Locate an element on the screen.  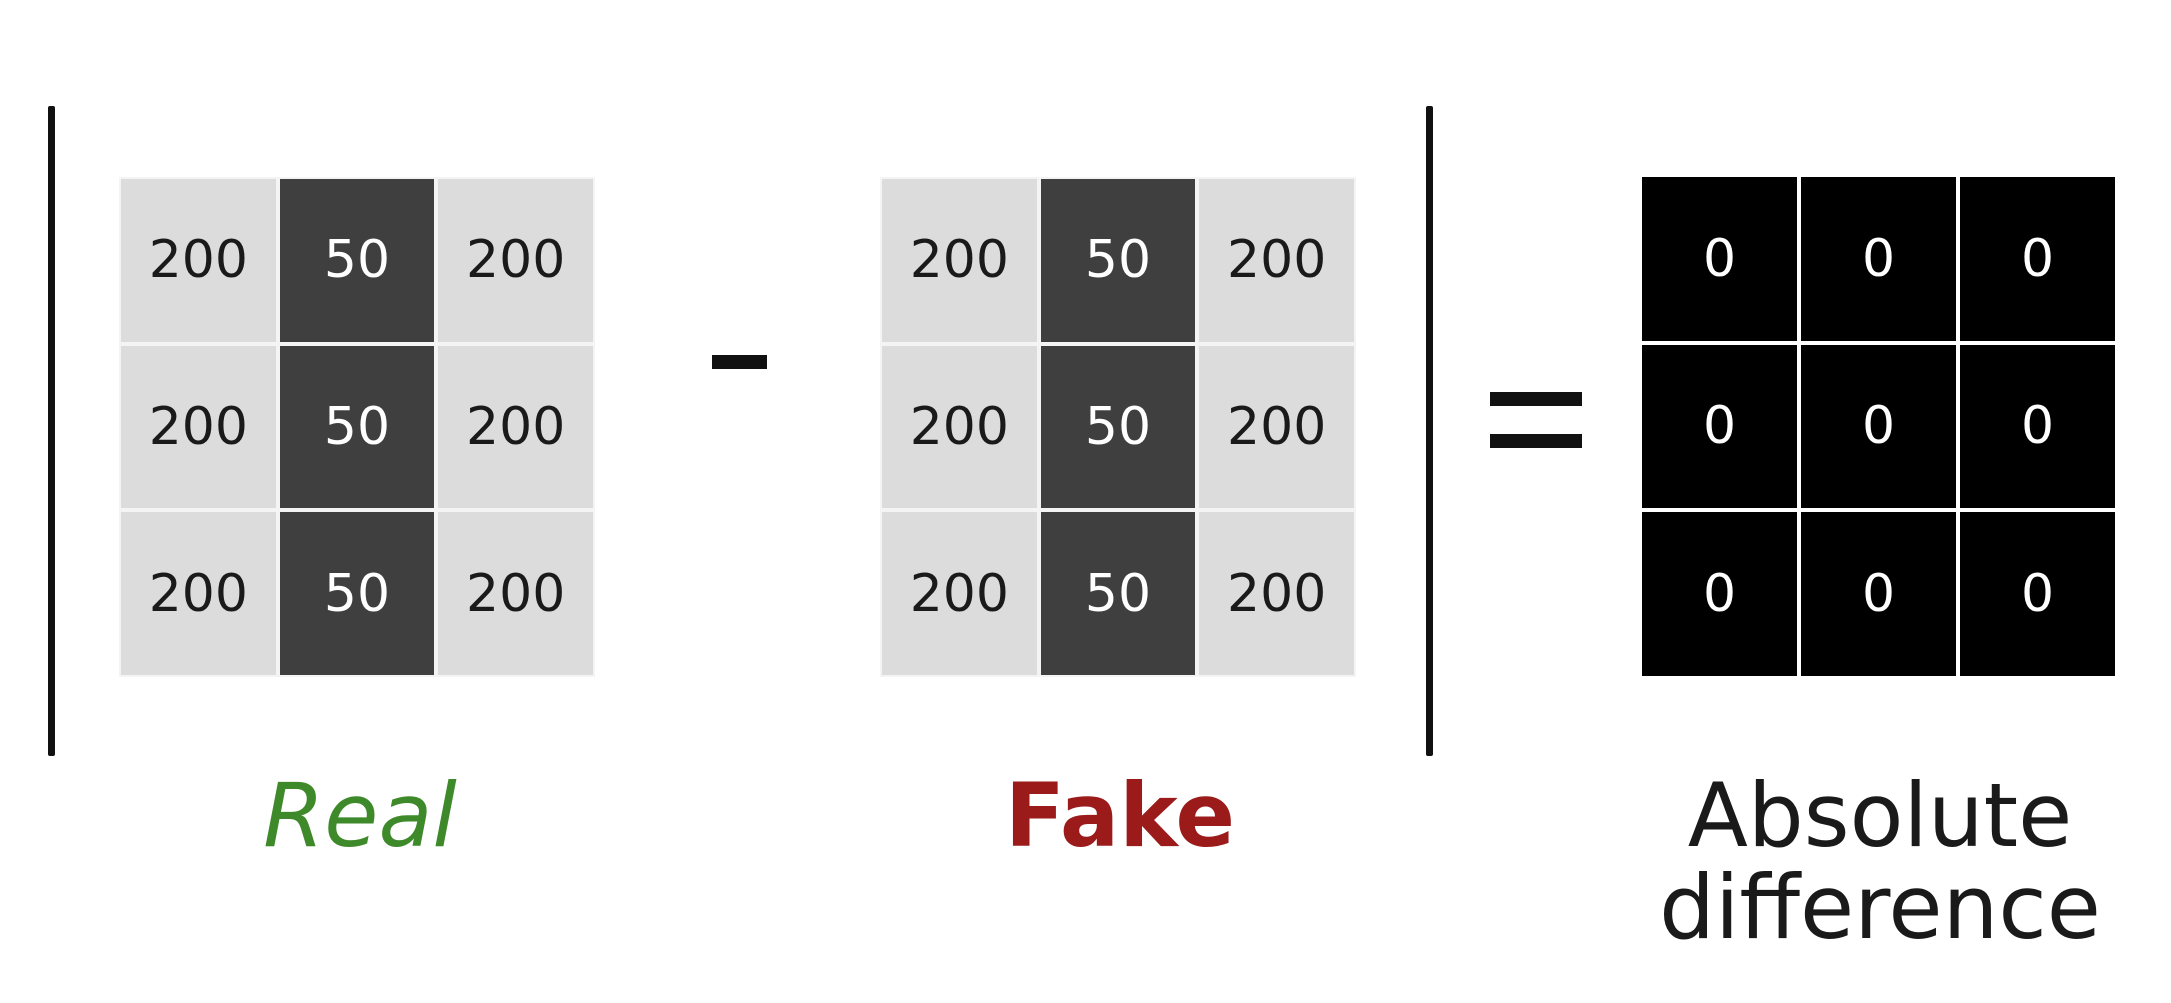
equals-operator-top-stroke is located at coordinates (1536, 399).